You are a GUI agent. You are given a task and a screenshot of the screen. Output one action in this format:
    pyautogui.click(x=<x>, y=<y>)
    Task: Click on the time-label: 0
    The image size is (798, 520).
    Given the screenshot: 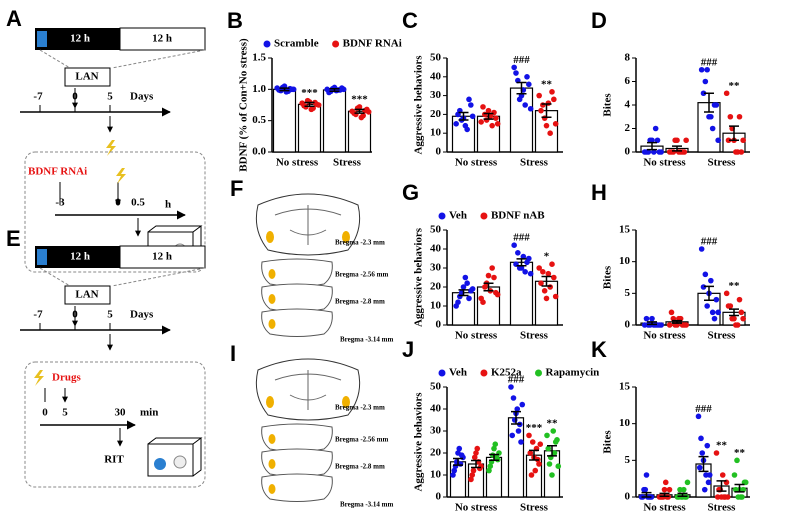 What is the action you would take?
    pyautogui.click(x=45, y=413)
    